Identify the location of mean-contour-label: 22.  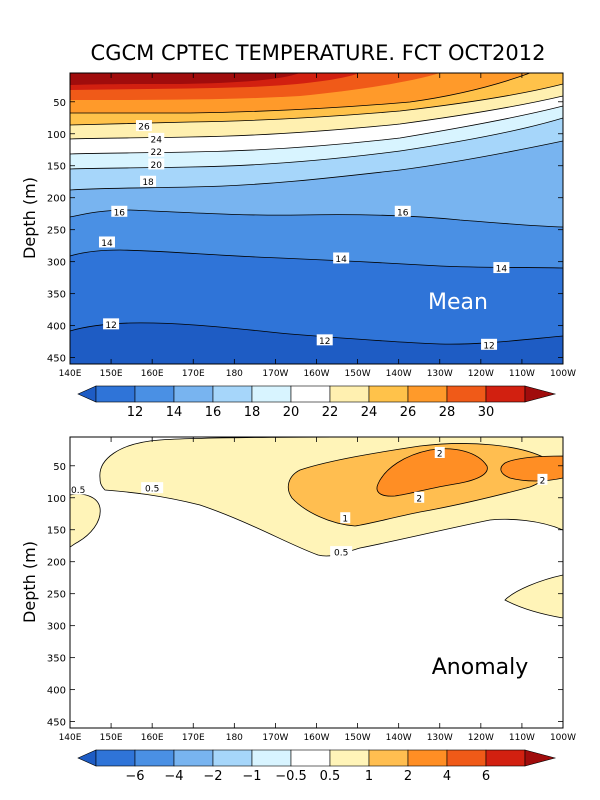
(156, 153).